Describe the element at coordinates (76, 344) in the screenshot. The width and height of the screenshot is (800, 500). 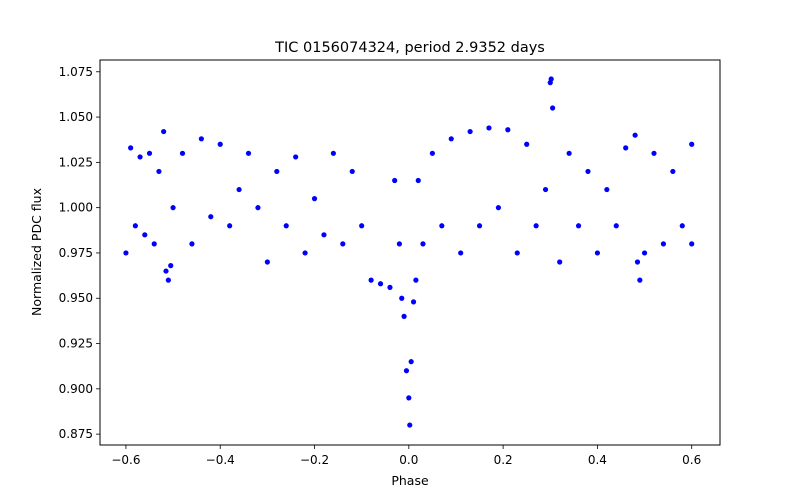
I see `y-tick-label: 0.925` at that location.